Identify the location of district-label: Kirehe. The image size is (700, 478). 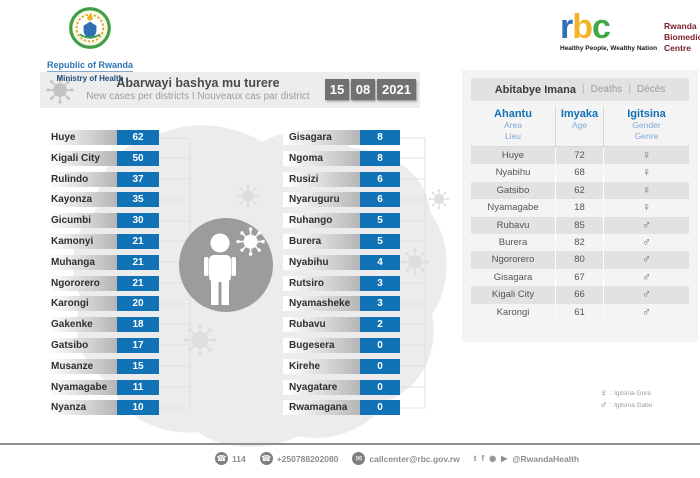
(321, 366).